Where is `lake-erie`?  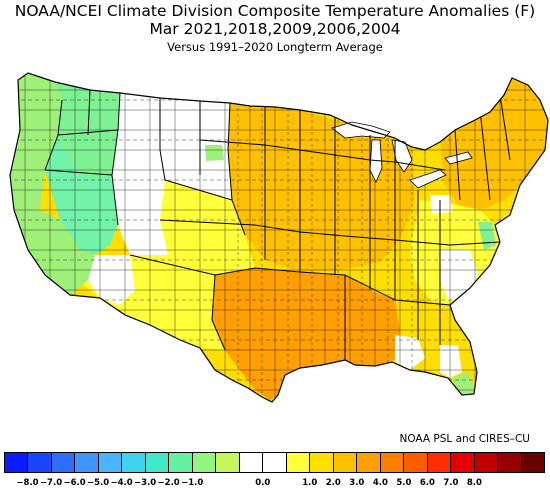 lake-erie is located at coordinates (428, 179).